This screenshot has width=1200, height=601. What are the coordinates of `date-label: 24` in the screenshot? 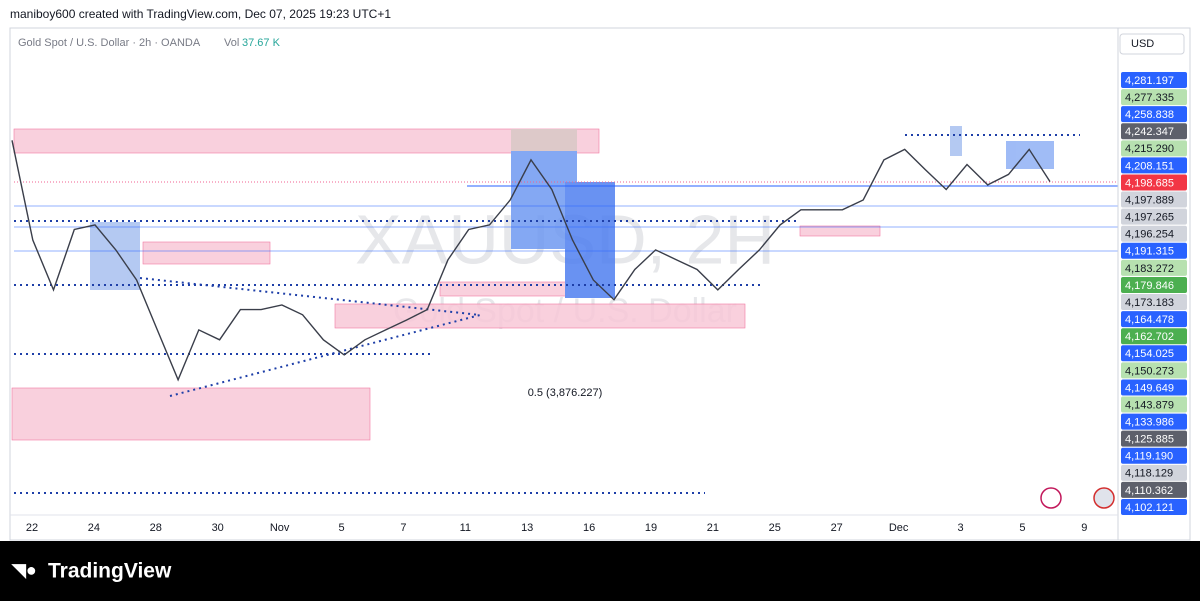 It's located at (94, 528).